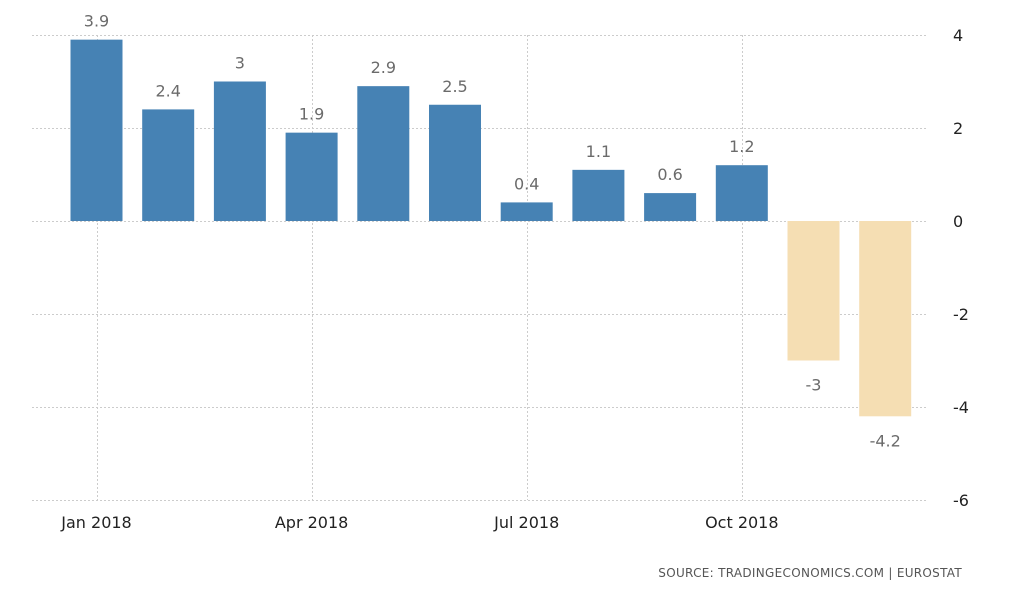 The image size is (1024, 600). Describe the element at coordinates (814, 385) in the screenshot. I see `data-label: -3` at that location.